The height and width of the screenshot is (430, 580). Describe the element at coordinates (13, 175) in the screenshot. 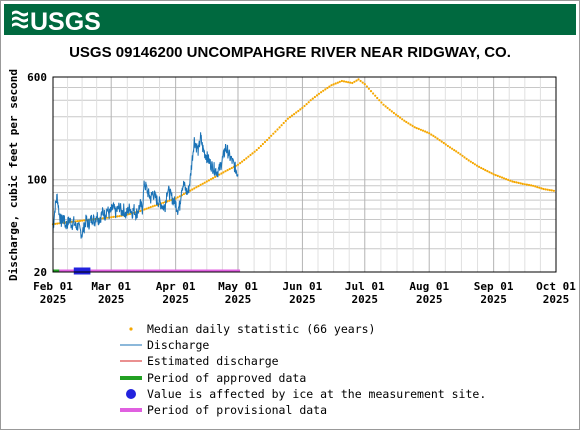

I see `y-axis-label: Discharge, cubic feet per second` at that location.